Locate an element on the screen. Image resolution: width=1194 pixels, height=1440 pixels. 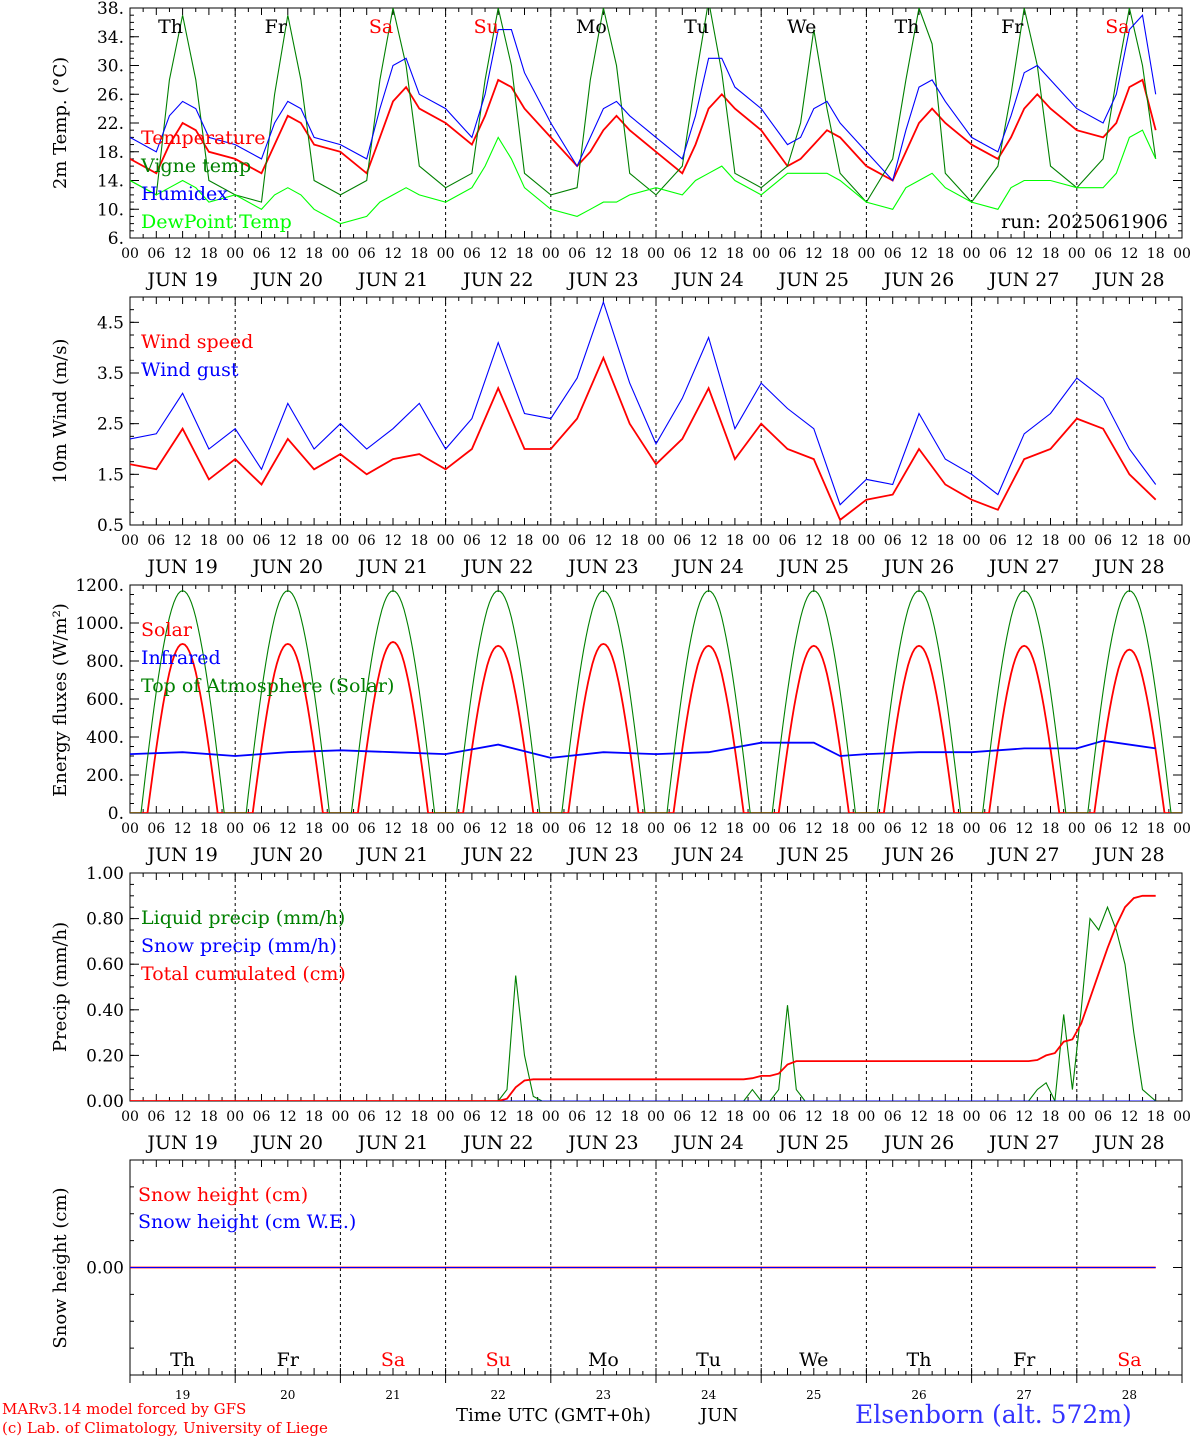
series-line-humidex is located at coordinates (643, 97).